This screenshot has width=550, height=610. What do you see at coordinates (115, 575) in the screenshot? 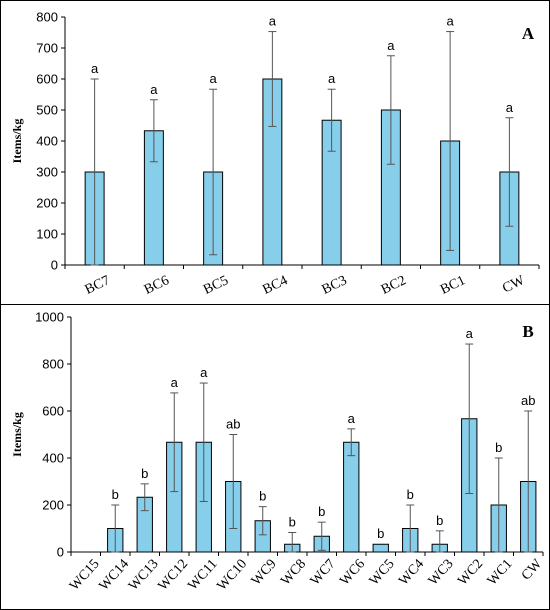
I see `x-tick-label: WC14` at bounding box center [115, 575].